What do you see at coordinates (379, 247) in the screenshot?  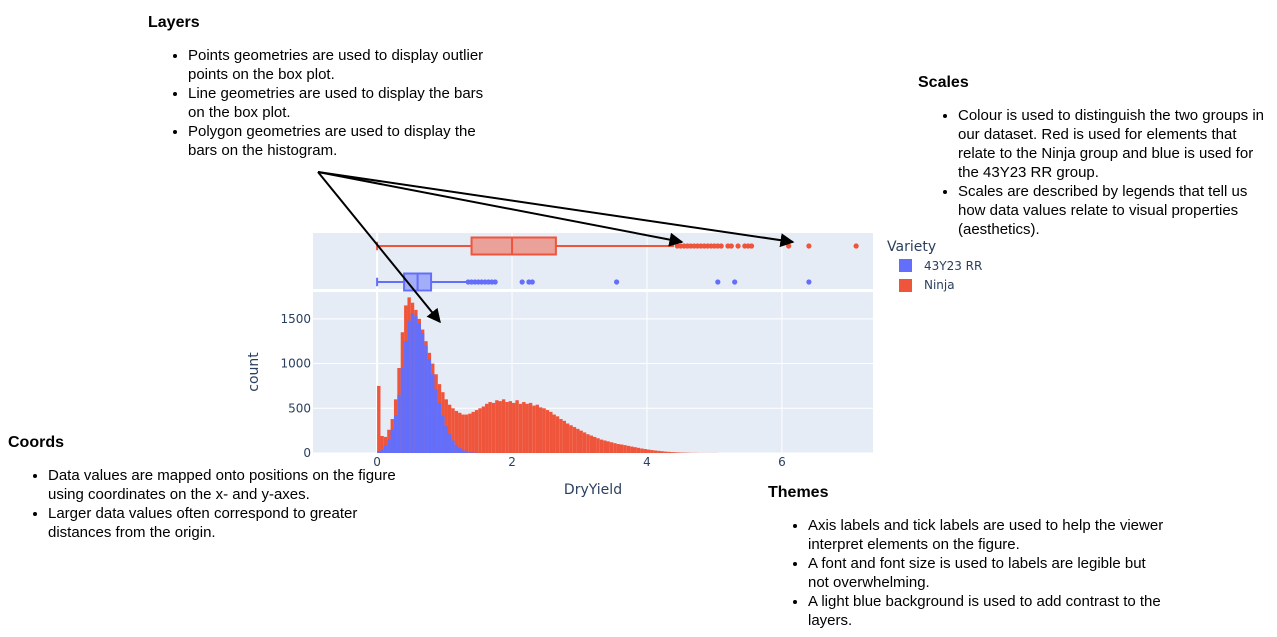 I see `arrow-to-histogram` at bounding box center [379, 247].